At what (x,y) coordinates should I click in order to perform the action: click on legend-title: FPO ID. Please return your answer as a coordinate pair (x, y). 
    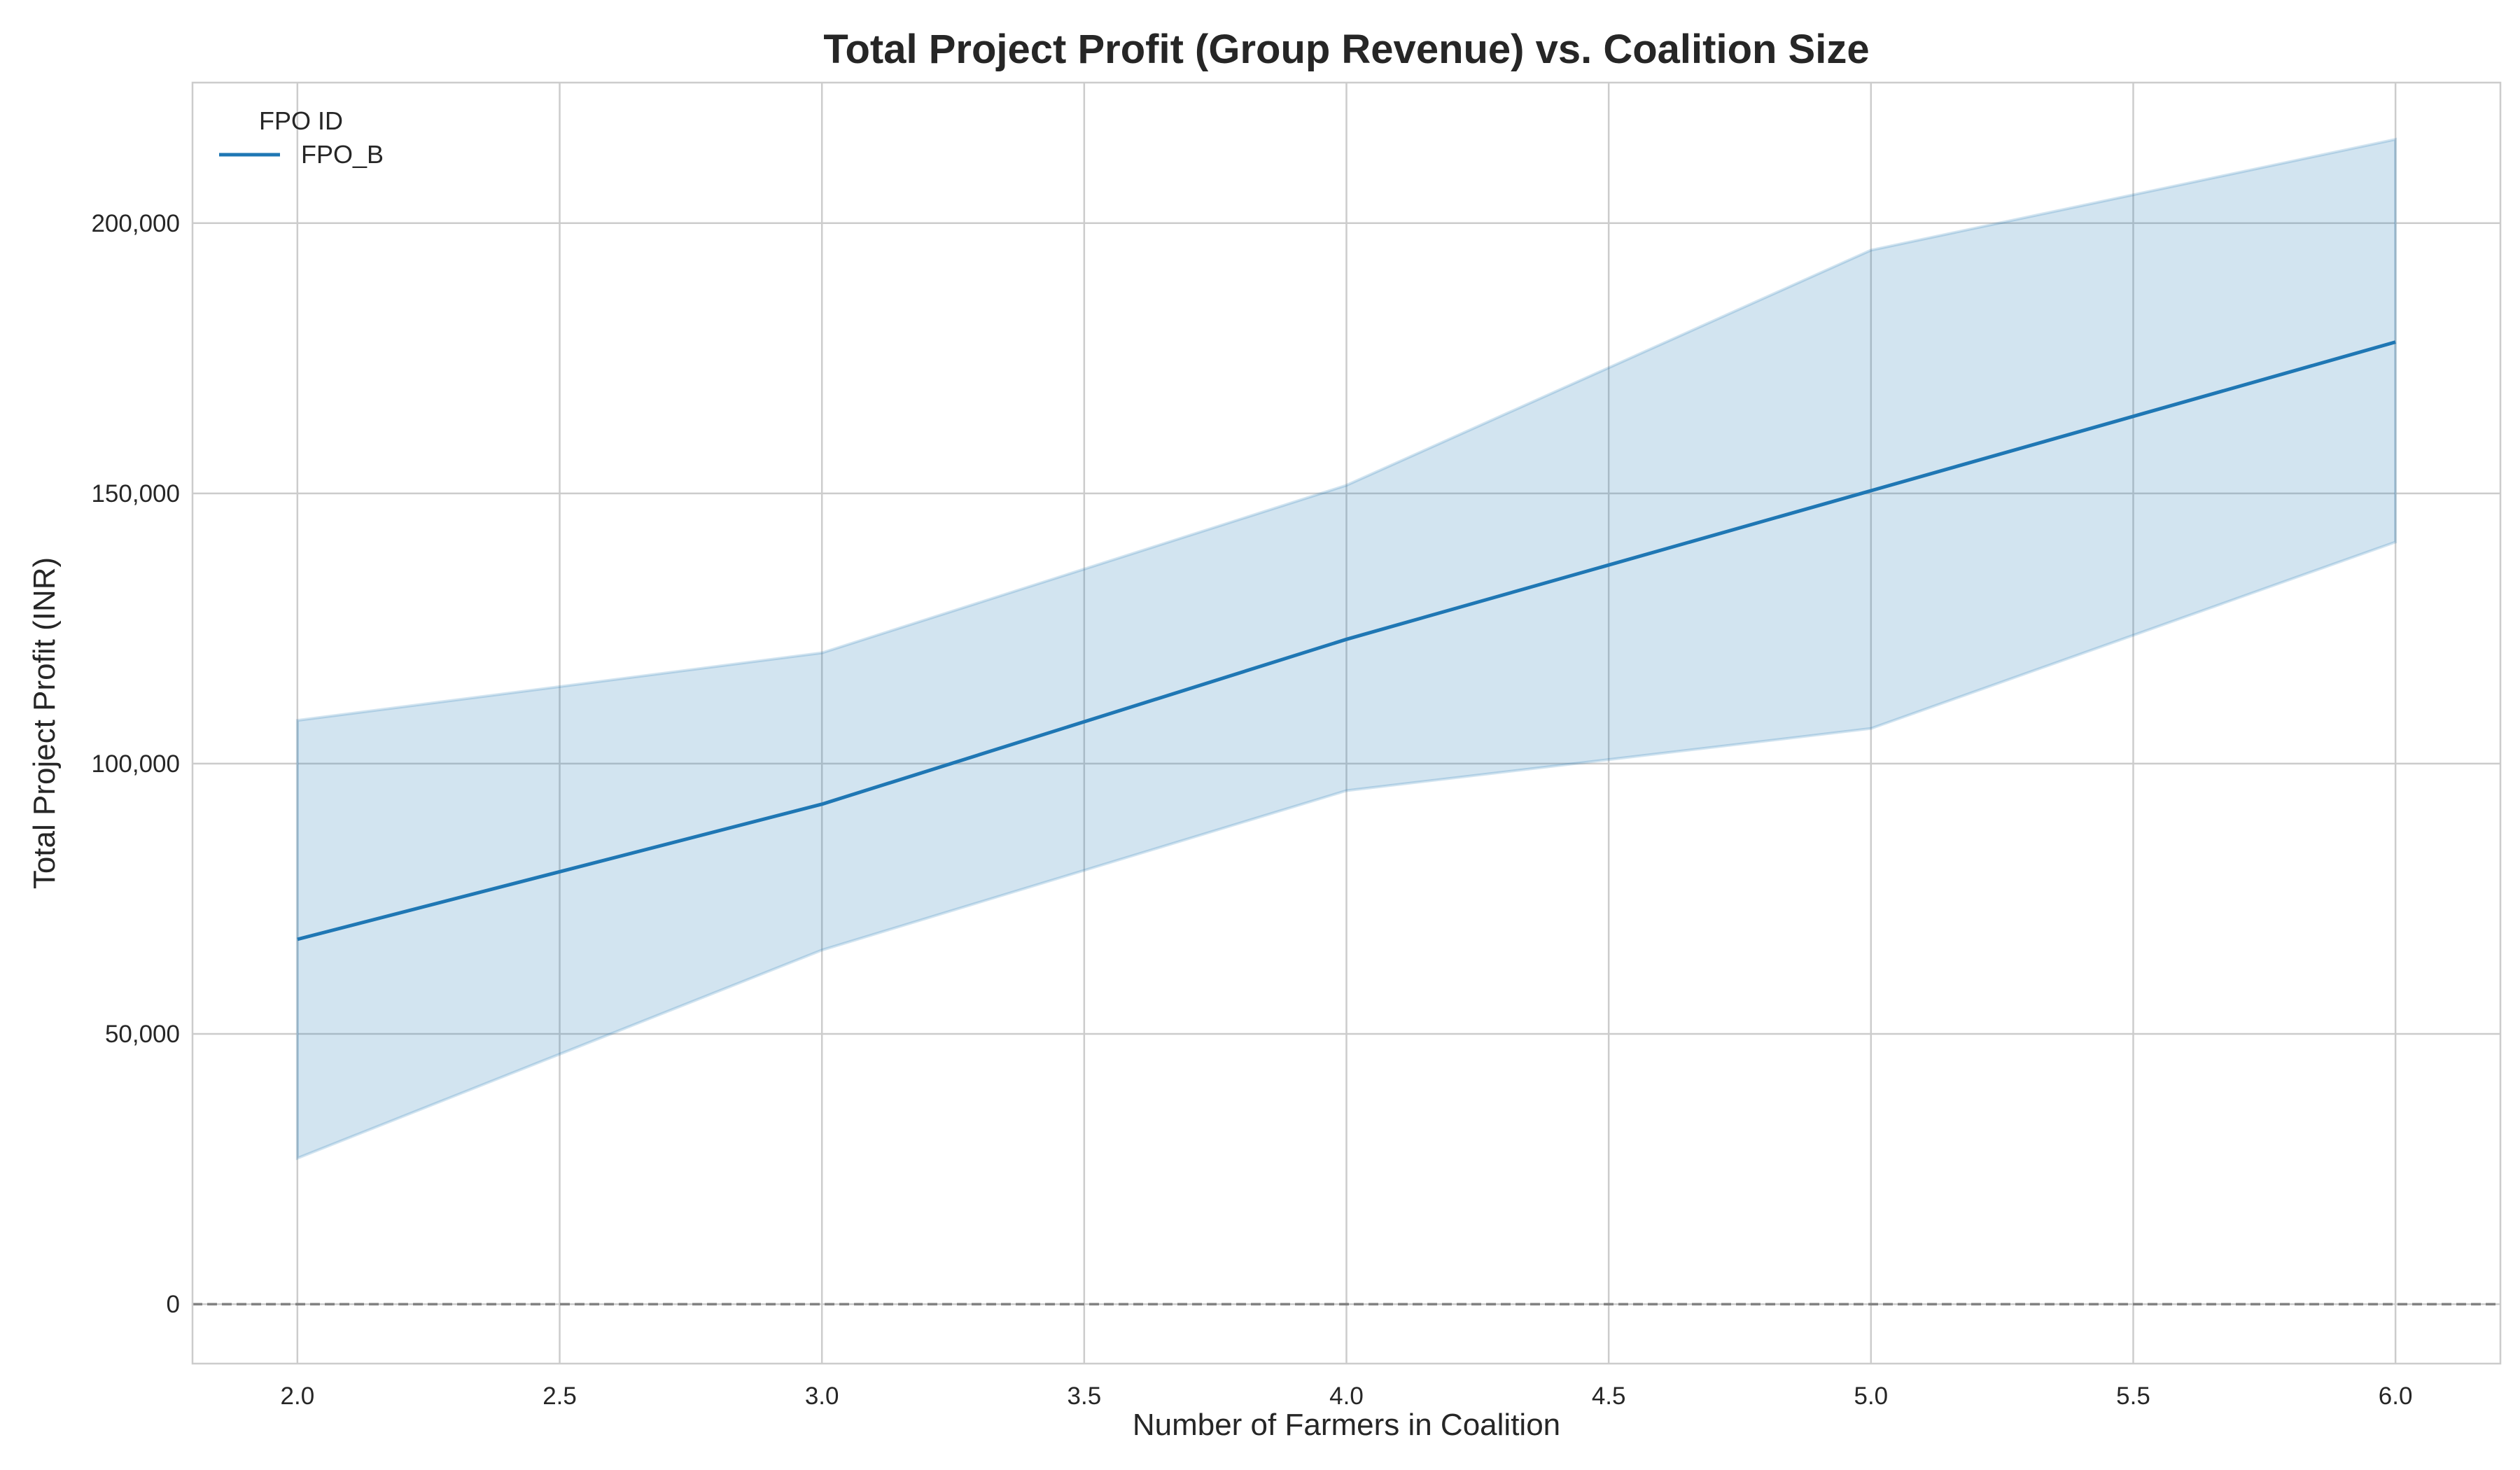
    Looking at the image, I should click on (301, 120).